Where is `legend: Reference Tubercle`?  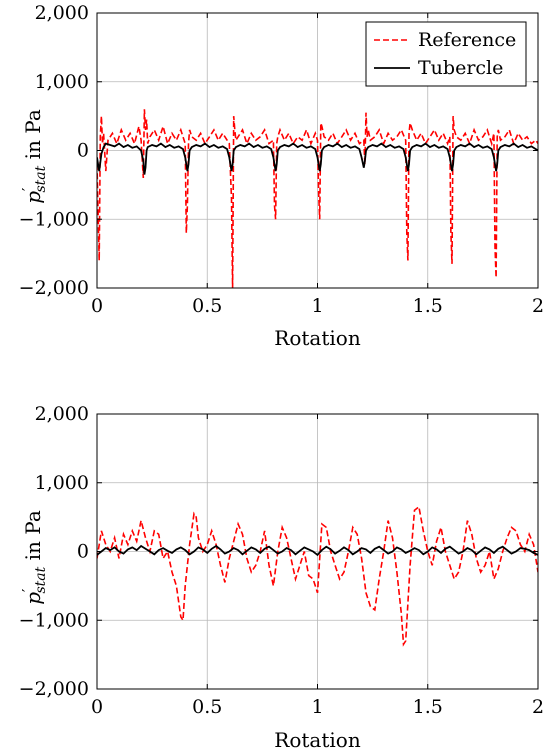 legend: Reference Tubercle is located at coordinates (446, 54).